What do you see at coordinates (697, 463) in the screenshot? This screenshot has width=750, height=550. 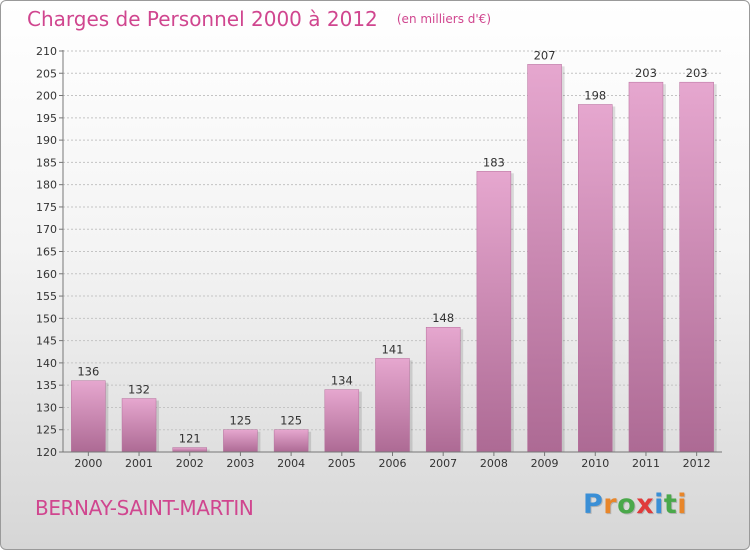 I see `x-tick-label: 2012` at bounding box center [697, 463].